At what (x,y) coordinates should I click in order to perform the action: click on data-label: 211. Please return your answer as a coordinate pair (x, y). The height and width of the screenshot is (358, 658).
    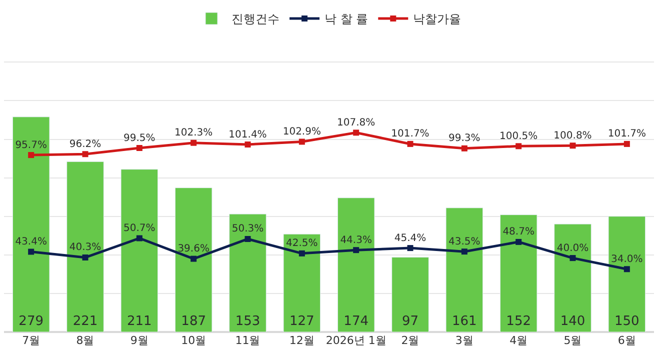
    Looking at the image, I should click on (139, 321).